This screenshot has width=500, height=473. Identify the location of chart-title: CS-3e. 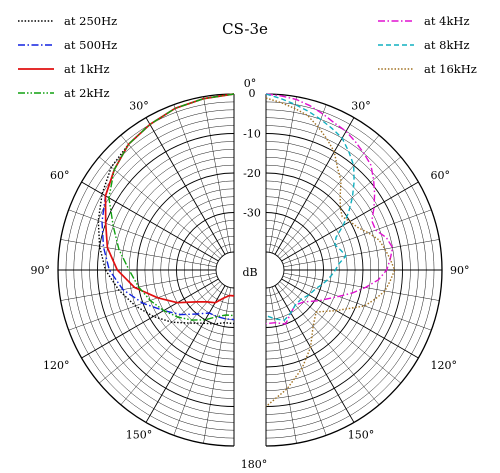
(245, 29).